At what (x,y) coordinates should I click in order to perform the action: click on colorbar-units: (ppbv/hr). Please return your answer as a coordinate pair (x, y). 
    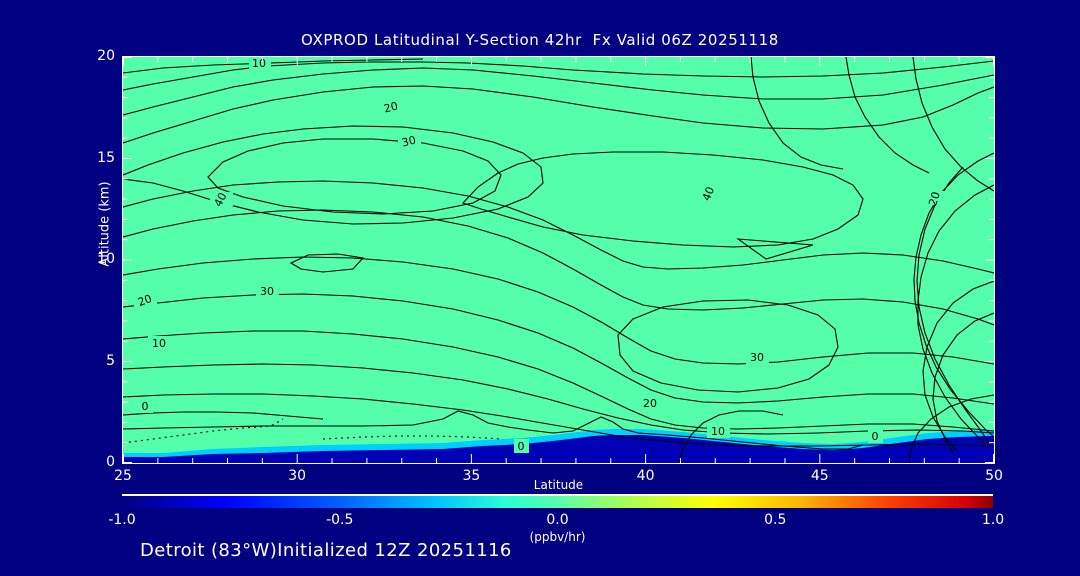
    Looking at the image, I should click on (557, 537).